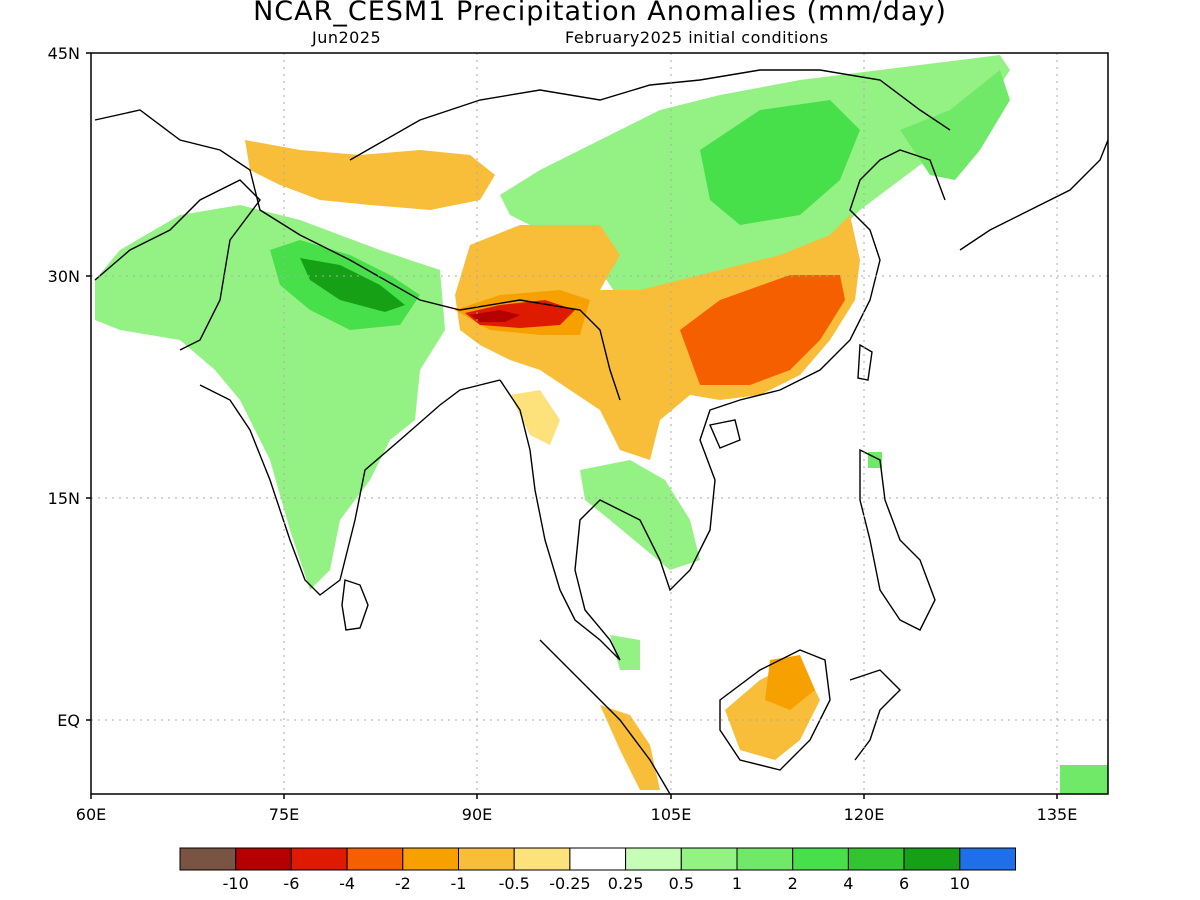 The width and height of the screenshot is (1200, 900). I want to click on taiwan-coastline, so click(865, 362).